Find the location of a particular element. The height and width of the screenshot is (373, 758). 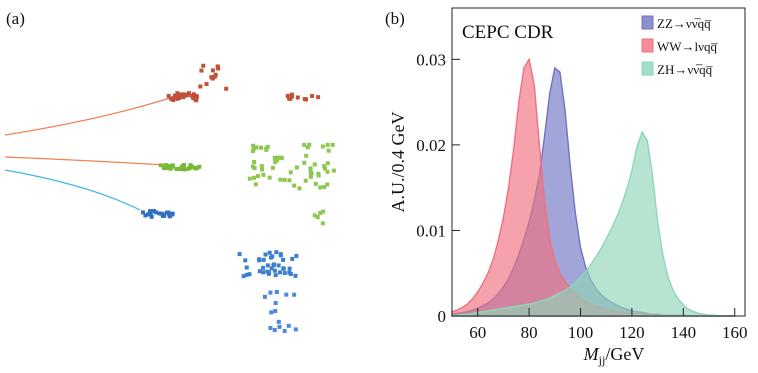

x-tick-label: 140 is located at coordinates (684, 332).